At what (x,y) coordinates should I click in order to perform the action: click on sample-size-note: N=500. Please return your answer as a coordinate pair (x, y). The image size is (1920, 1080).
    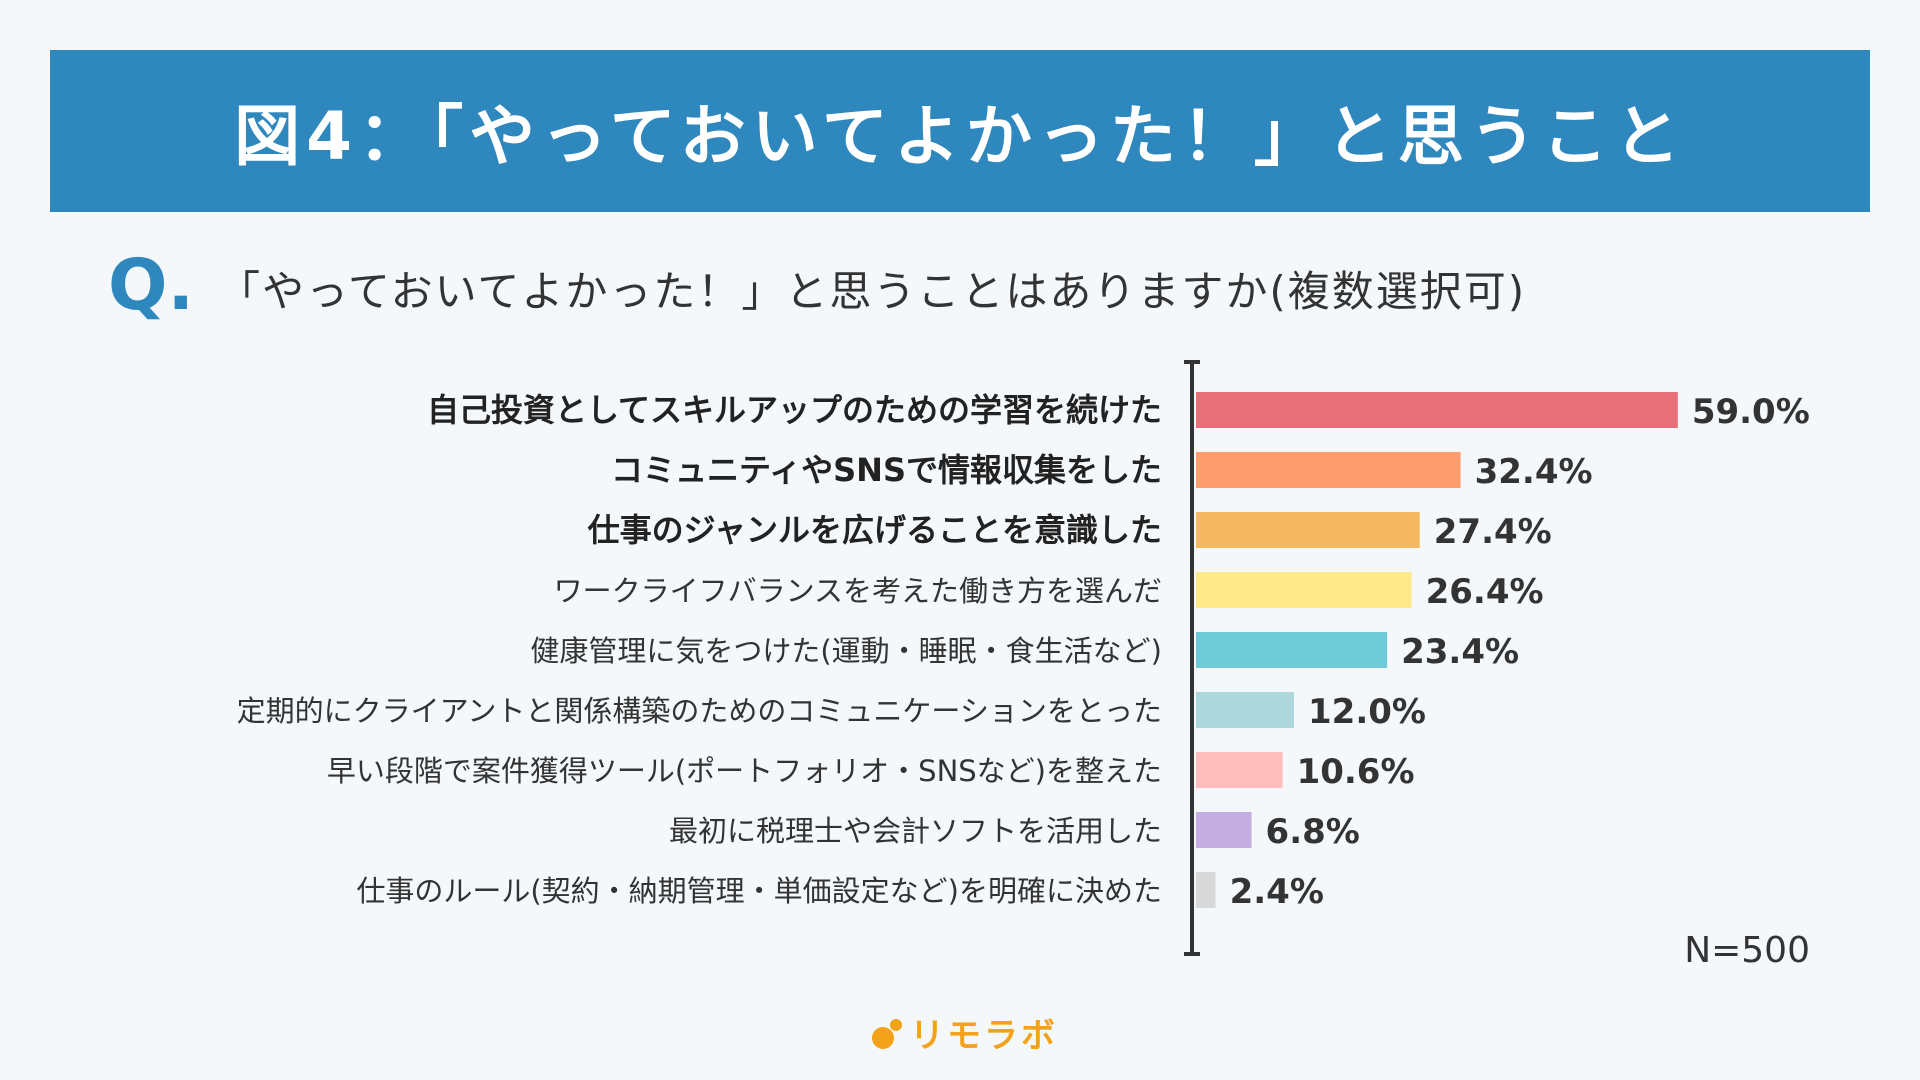
    Looking at the image, I should click on (1747, 950).